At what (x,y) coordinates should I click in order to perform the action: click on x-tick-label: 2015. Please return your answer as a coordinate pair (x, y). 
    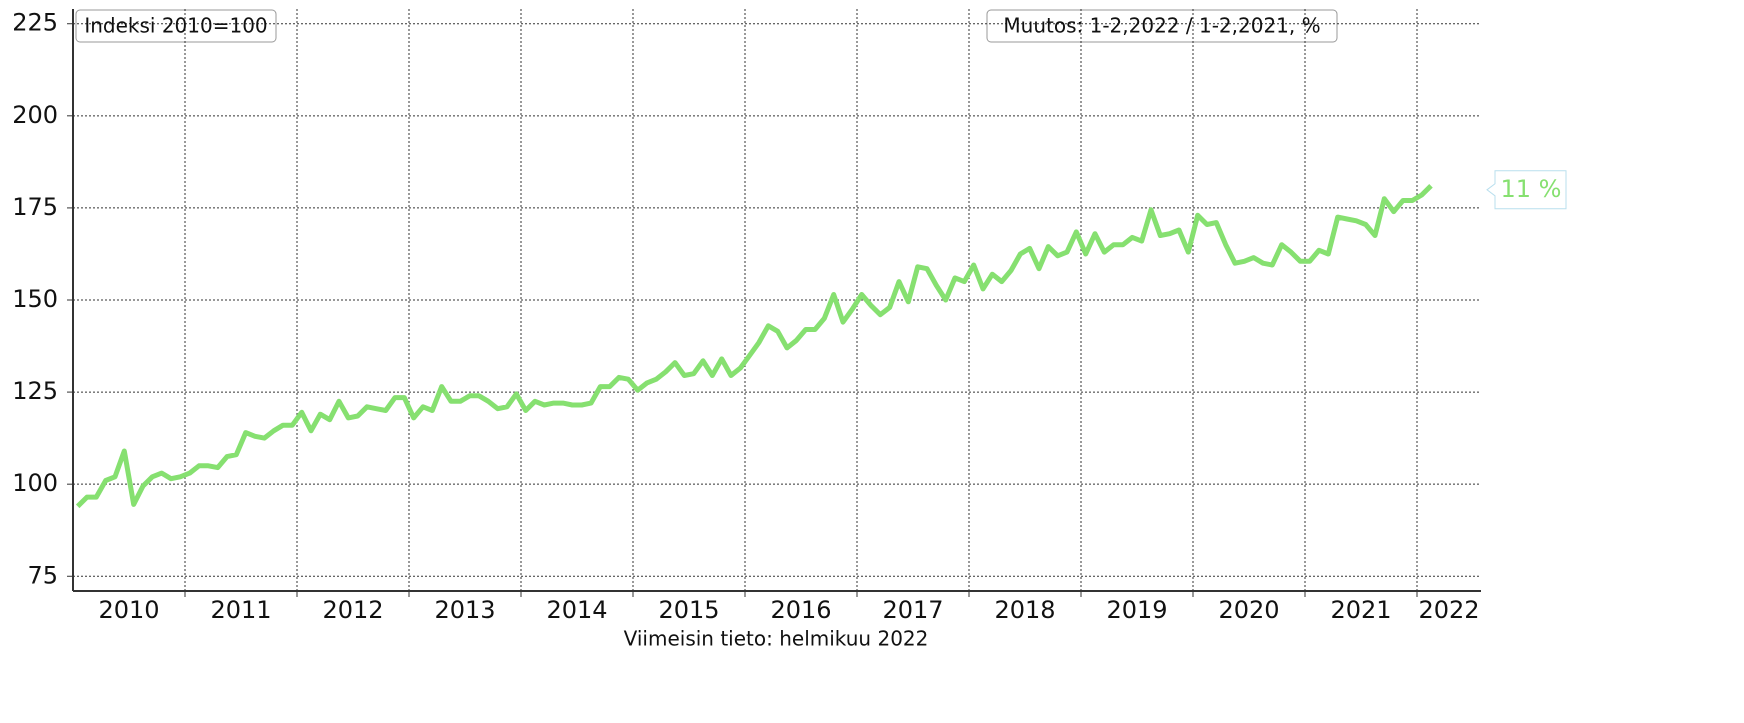
    Looking at the image, I should click on (688, 610).